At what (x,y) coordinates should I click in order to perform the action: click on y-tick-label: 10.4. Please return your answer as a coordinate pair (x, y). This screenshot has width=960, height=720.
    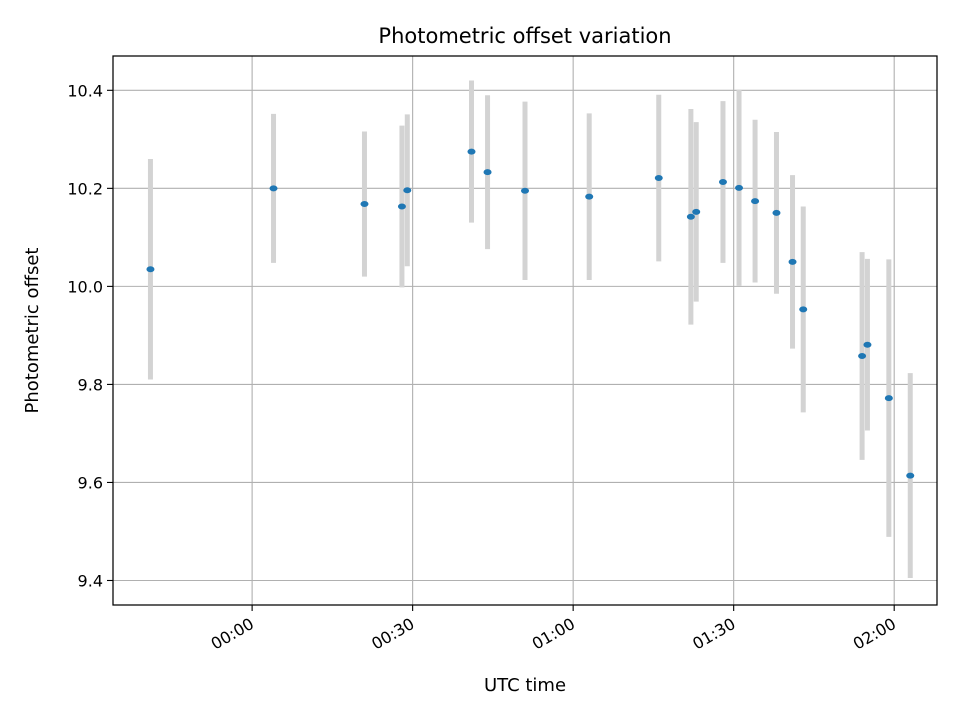
    Looking at the image, I should click on (85, 90).